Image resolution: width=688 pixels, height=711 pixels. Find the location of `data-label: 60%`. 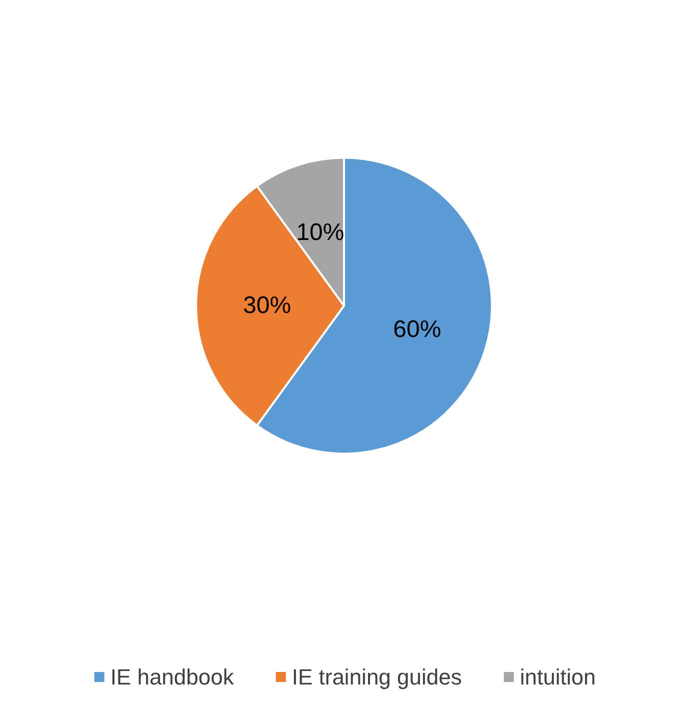

data-label: 60% is located at coordinates (417, 330).